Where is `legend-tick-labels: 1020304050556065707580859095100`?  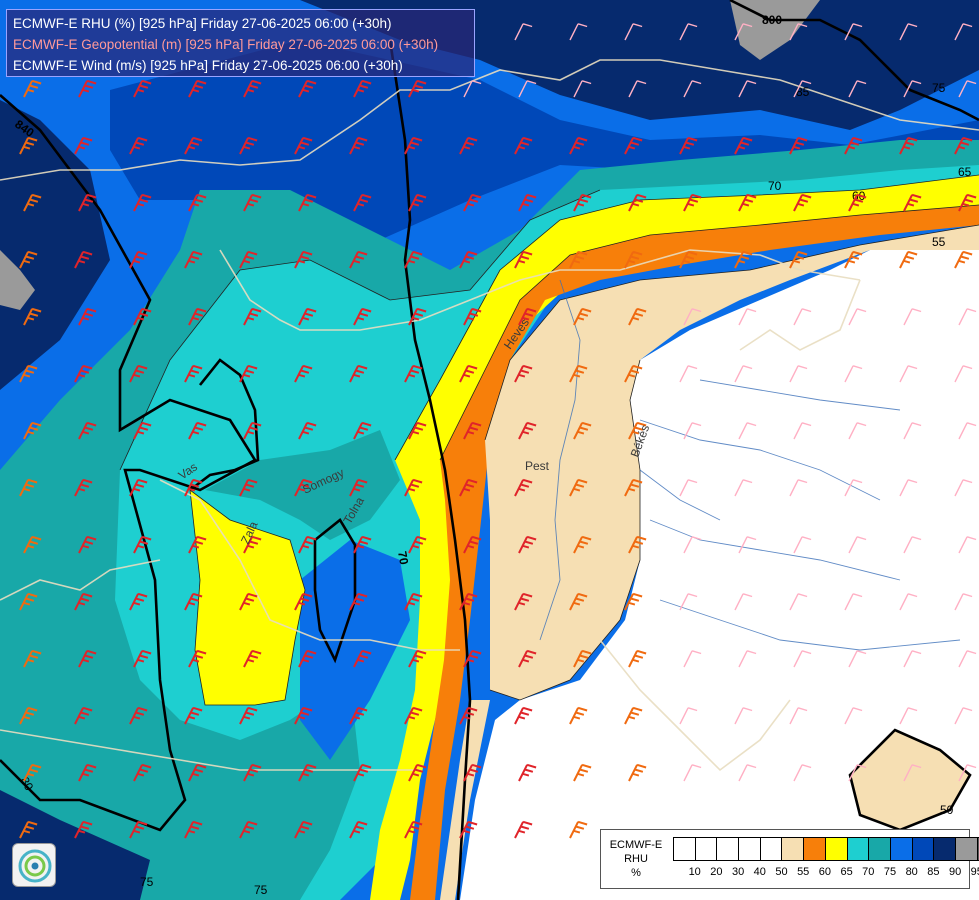 legend-tick-labels: 1020304050556065707580859095100 is located at coordinates (826, 874).